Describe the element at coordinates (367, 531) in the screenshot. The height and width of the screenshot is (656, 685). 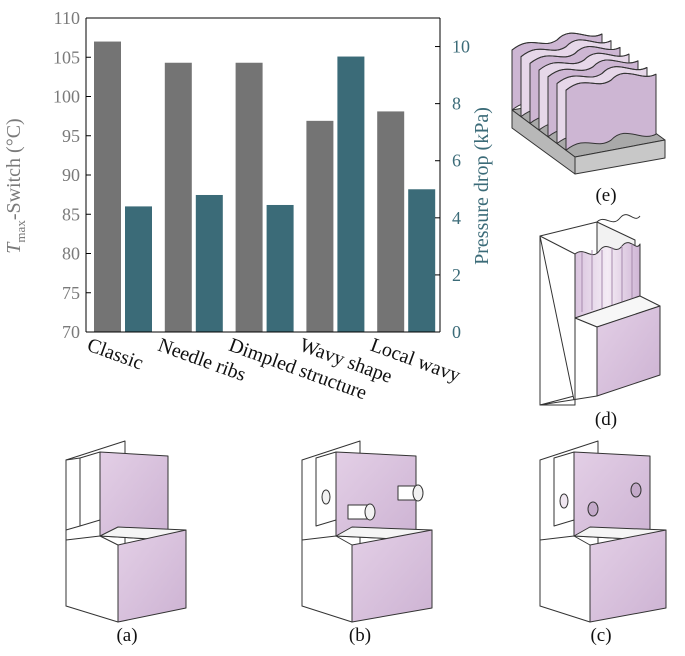
I see `illustration-b` at that location.